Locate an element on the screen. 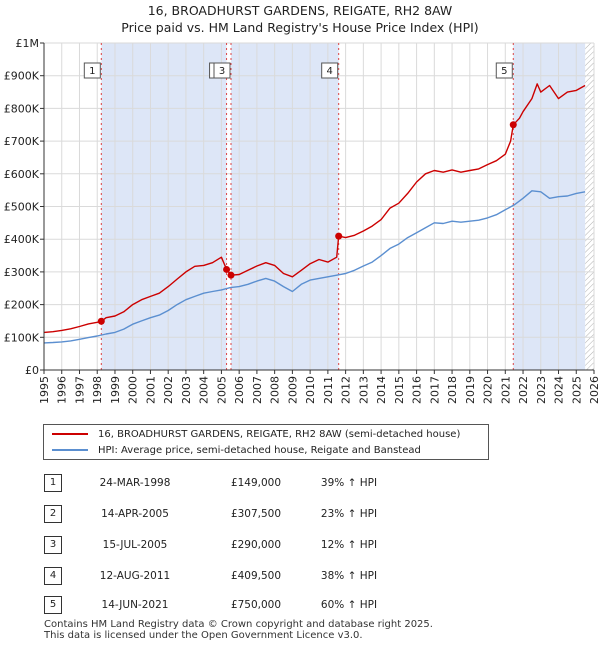  x-tick-label: 2023 is located at coordinates (541, 390).